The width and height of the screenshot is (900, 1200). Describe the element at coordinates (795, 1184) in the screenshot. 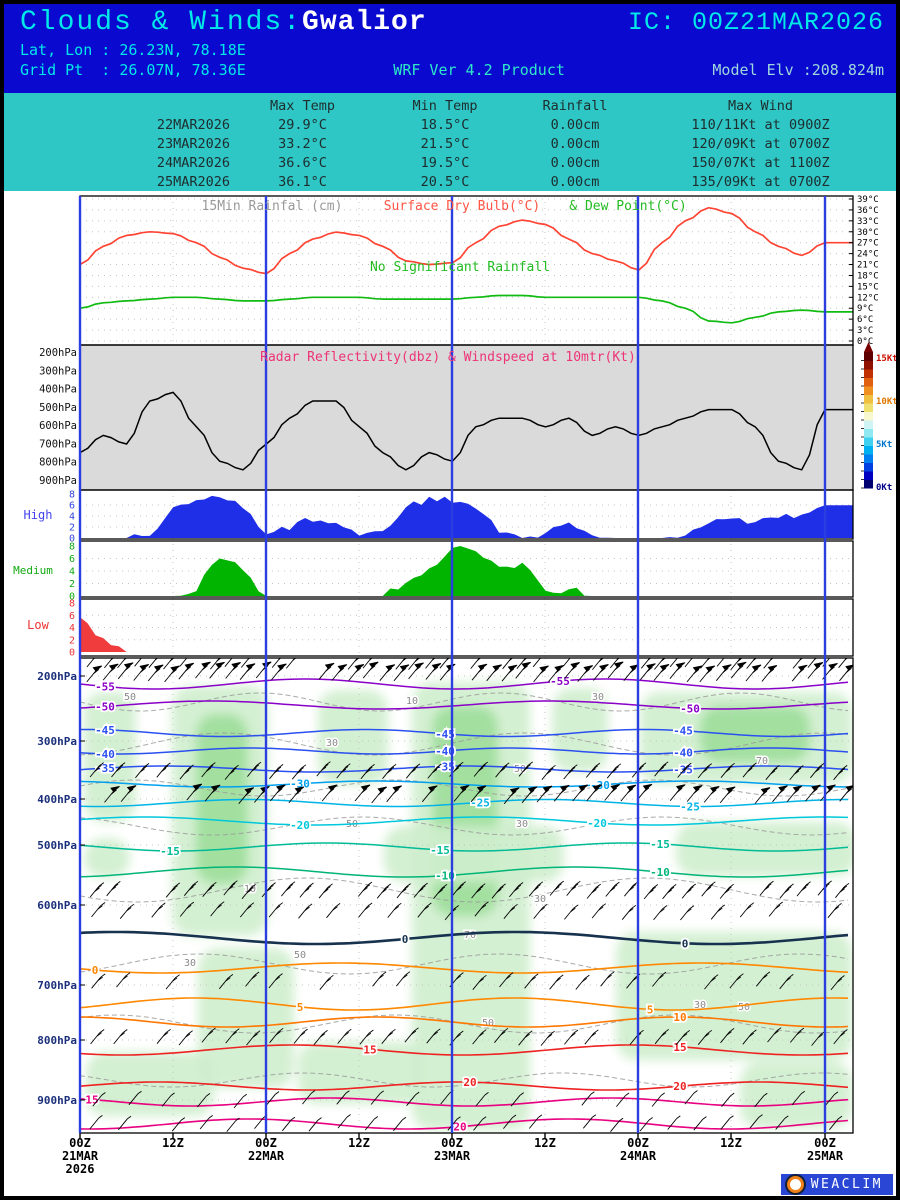

I see `weaclim-logo-icon` at that location.